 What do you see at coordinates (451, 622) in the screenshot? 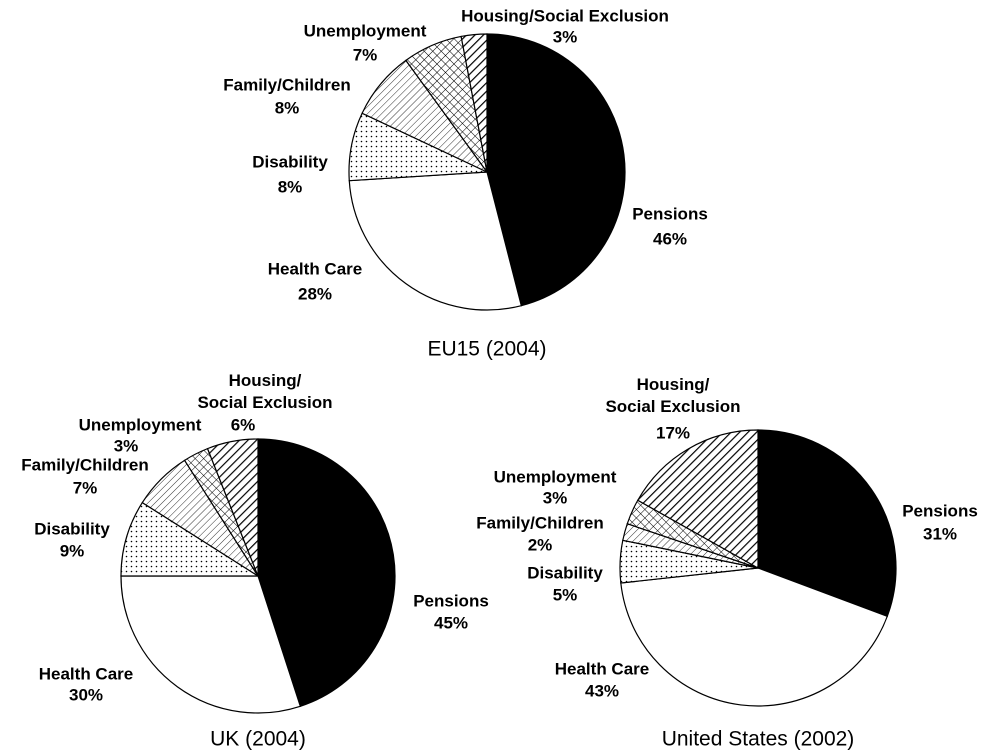
I see `slice-value-label: 45%` at bounding box center [451, 622].